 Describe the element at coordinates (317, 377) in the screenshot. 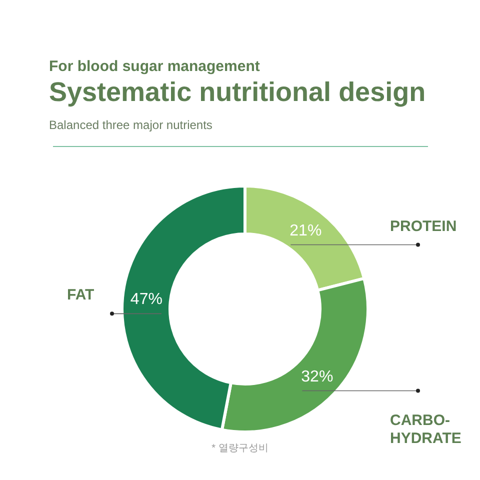

I see `data-label: 32%` at that location.